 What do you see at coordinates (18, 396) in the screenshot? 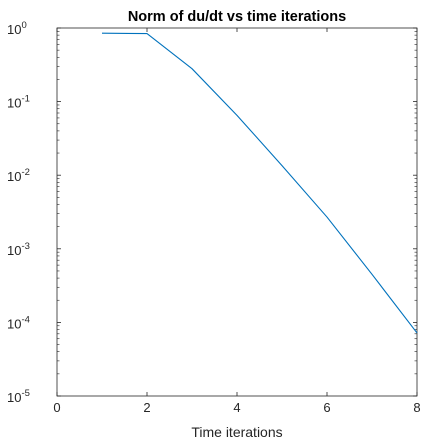
I see `y-tick-label: 10⁻⁵` at bounding box center [18, 396].